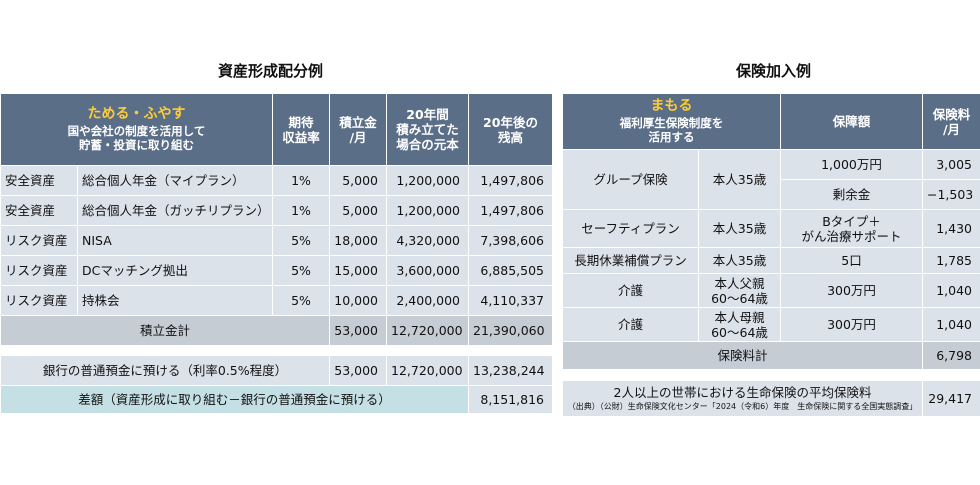 This screenshot has width=980, height=485. What do you see at coordinates (630, 228) in the screenshot?
I see `plan-name: セーフティプラン` at bounding box center [630, 228].